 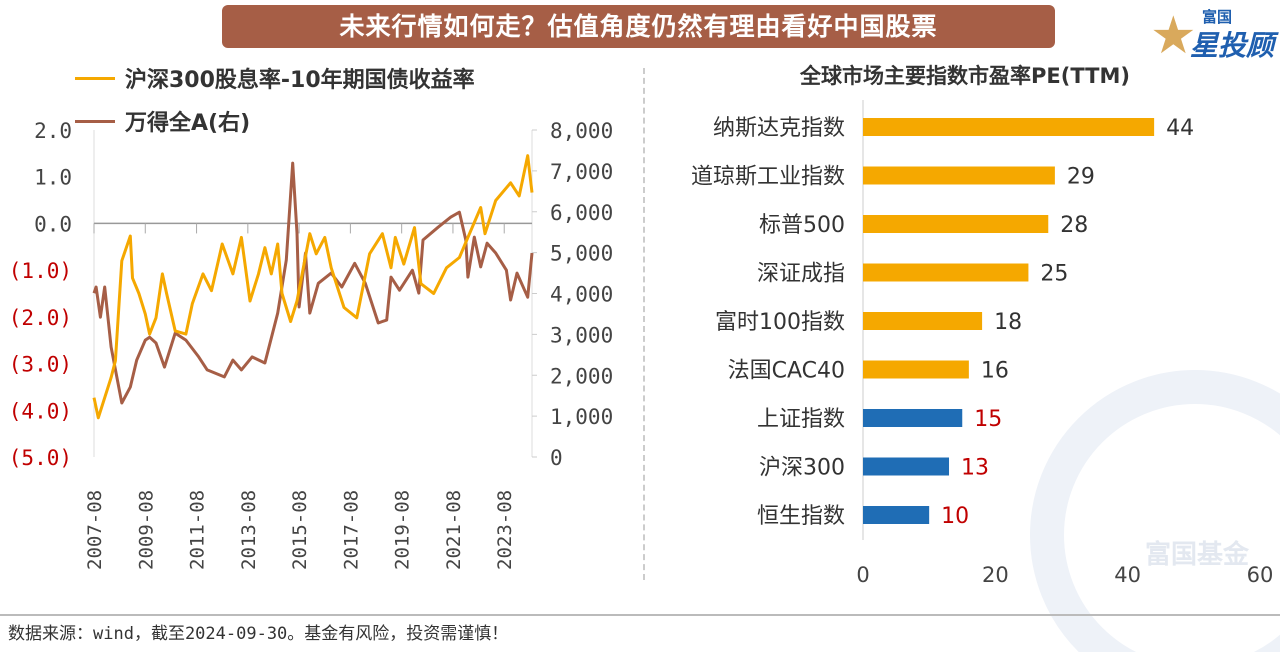 I want to click on right-axis-tick-label: 1,000, so click(x=581, y=417).